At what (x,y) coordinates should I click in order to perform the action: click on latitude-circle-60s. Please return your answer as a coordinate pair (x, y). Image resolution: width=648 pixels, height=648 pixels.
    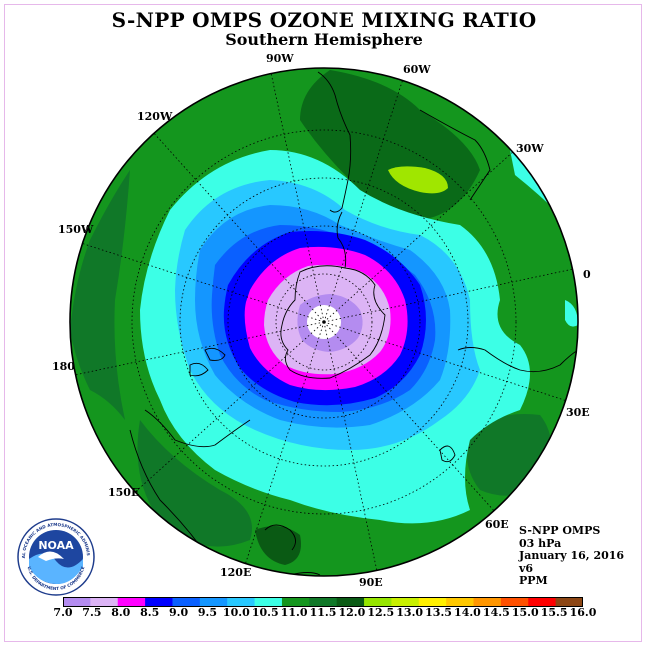
    Looking at the image, I should click on (324, 322).